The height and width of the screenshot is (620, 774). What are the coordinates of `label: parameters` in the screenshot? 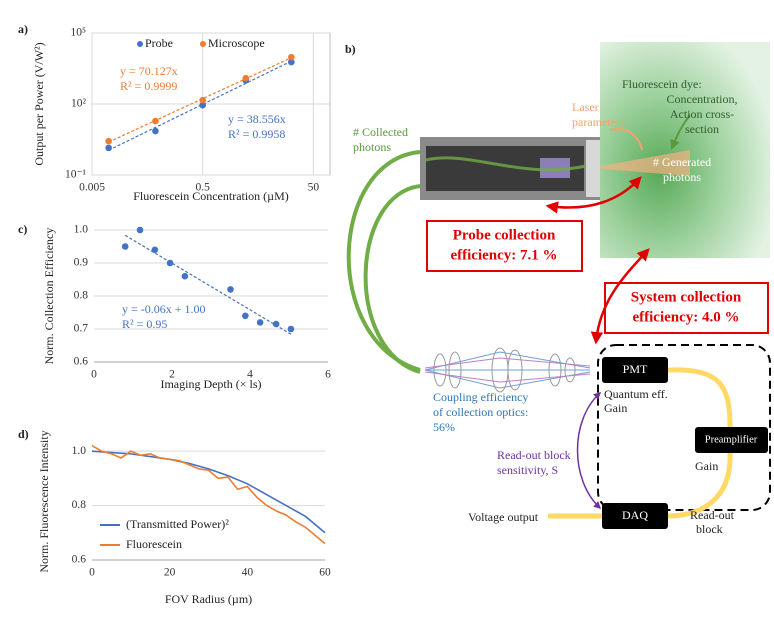 It's located at (598, 122).